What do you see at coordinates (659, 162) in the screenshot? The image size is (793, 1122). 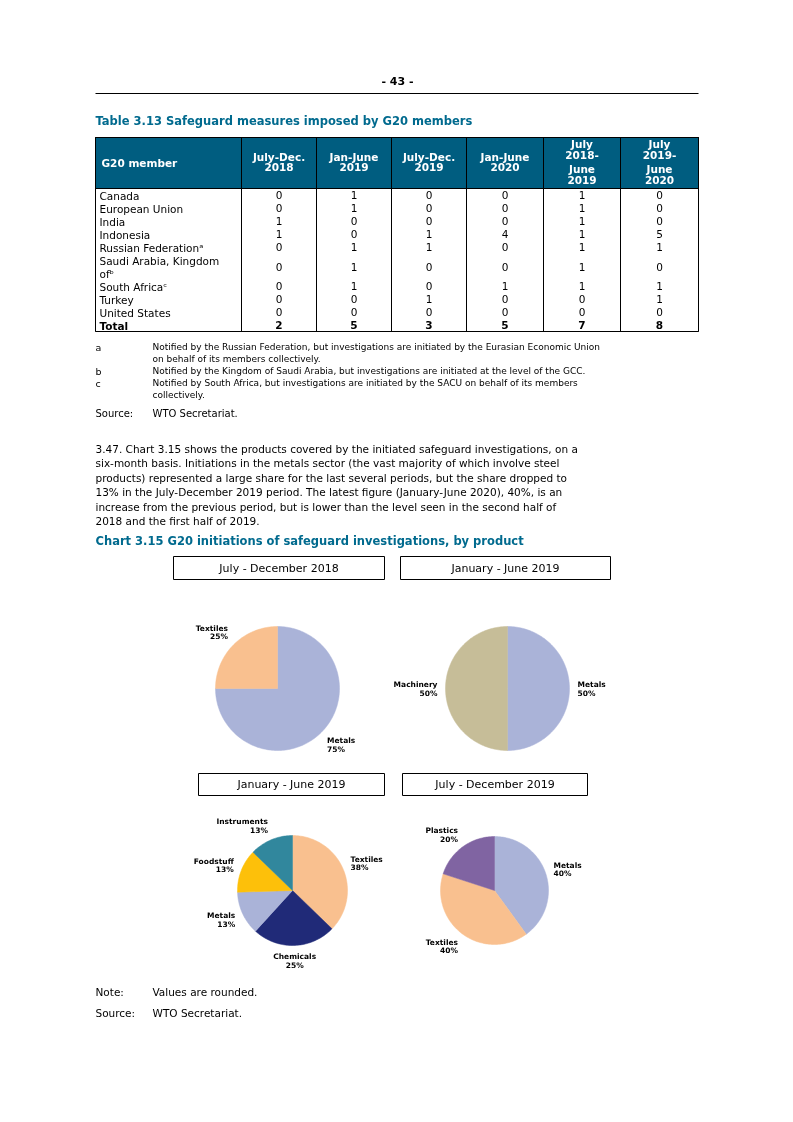 I see `x-tick-label: July 2019- June 2020` at bounding box center [659, 162].